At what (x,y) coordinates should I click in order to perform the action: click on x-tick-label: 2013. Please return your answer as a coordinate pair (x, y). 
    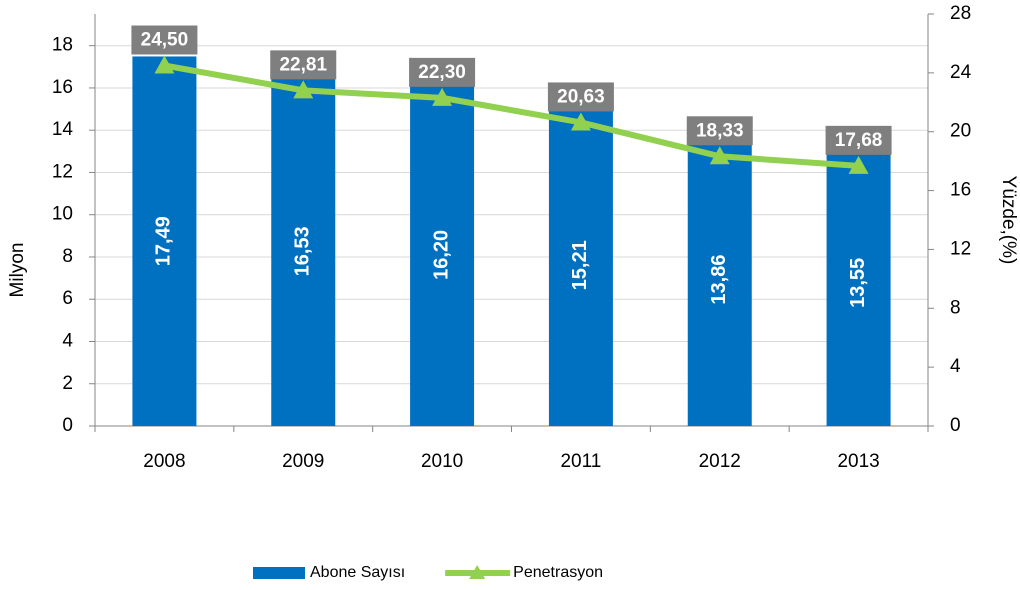
    Looking at the image, I should click on (858, 461).